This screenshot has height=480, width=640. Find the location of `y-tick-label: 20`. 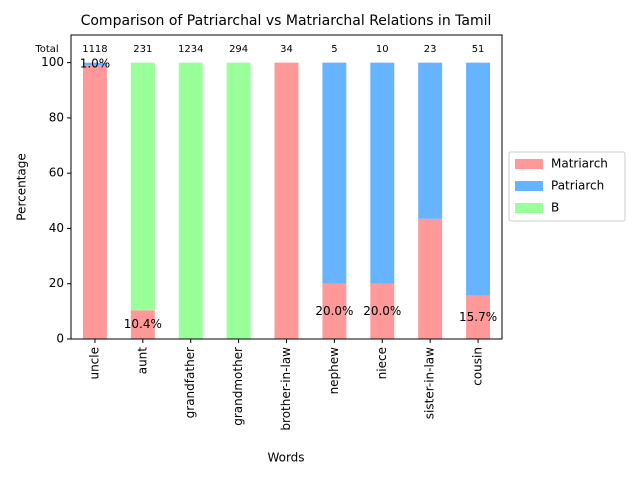

y-tick-label: 20 is located at coordinates (56, 283).